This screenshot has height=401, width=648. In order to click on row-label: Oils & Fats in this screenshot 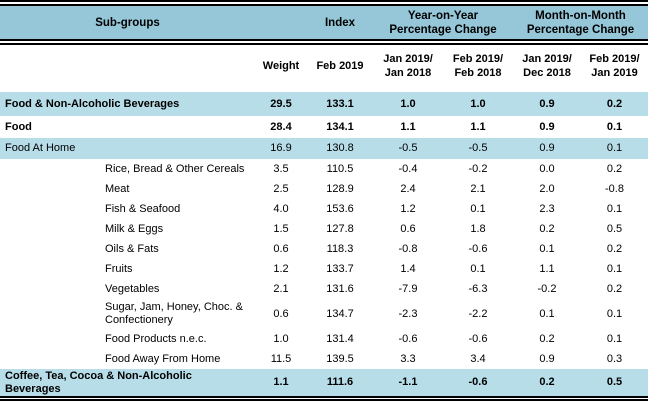, I will do `click(132, 248)`.